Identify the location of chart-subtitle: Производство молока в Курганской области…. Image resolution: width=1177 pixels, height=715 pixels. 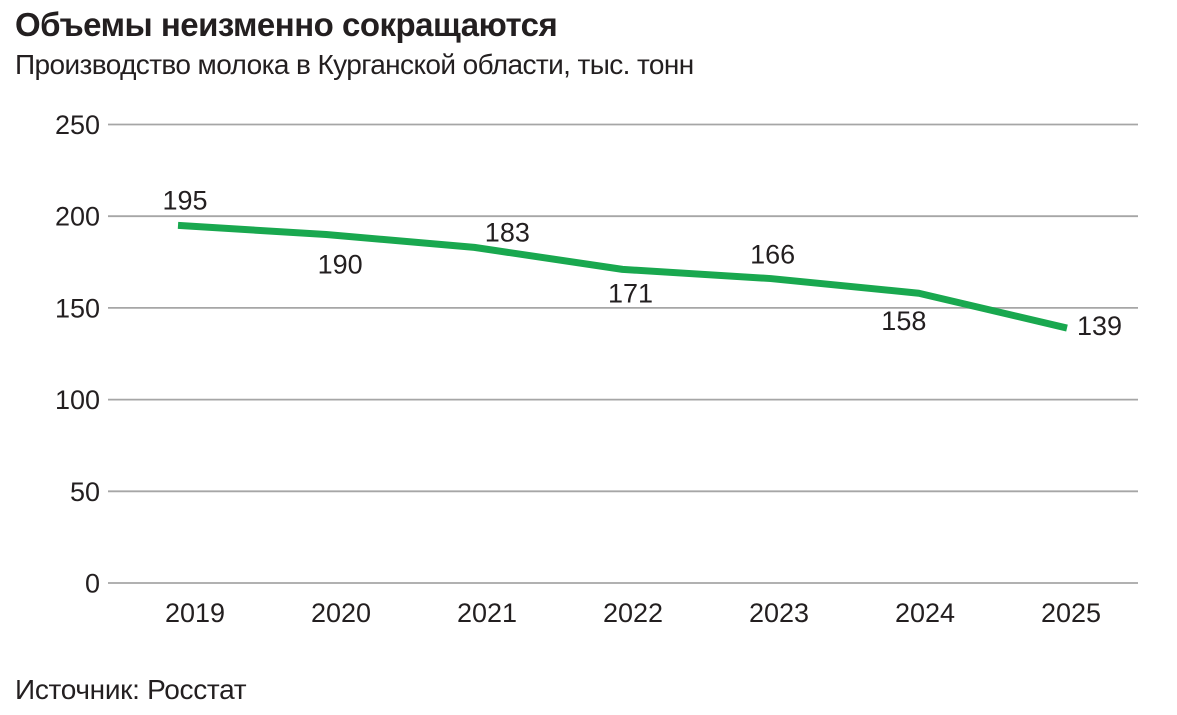
(354, 64).